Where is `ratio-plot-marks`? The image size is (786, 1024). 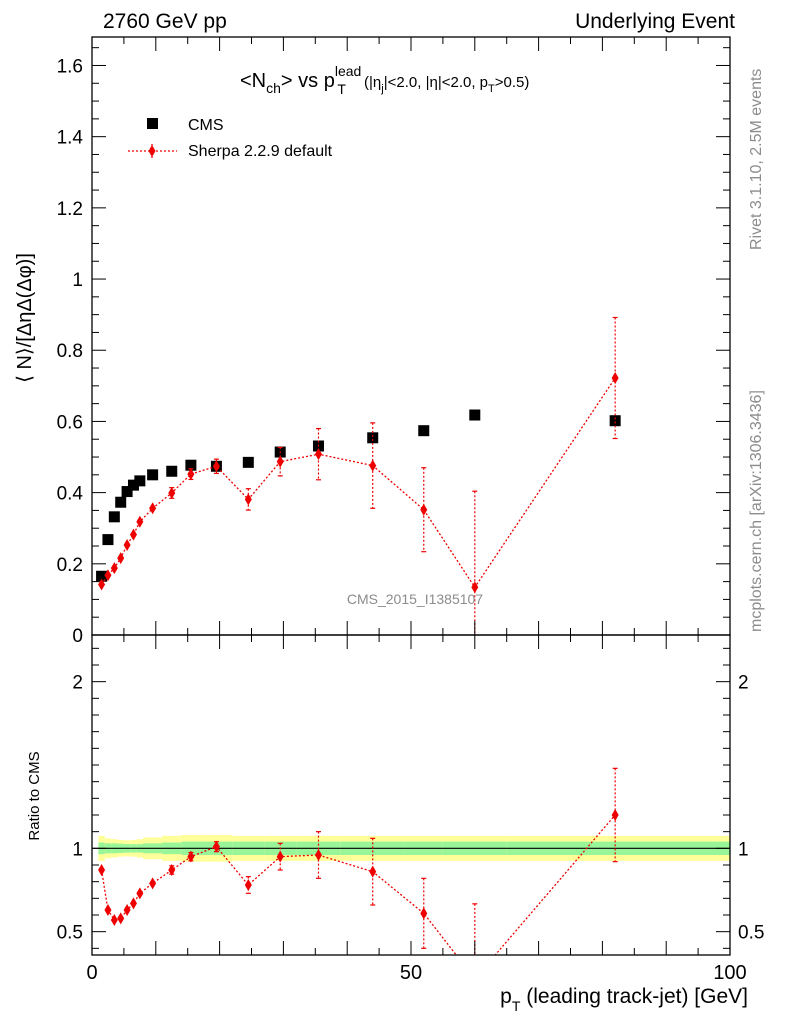
ratio-plot-marks is located at coordinates (358, 876).